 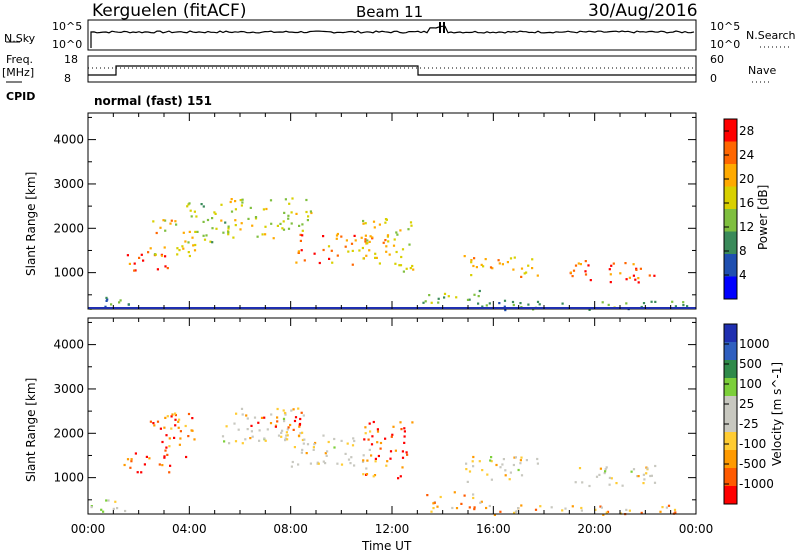 I want to click on freq-trace, so click(x=392, y=70).